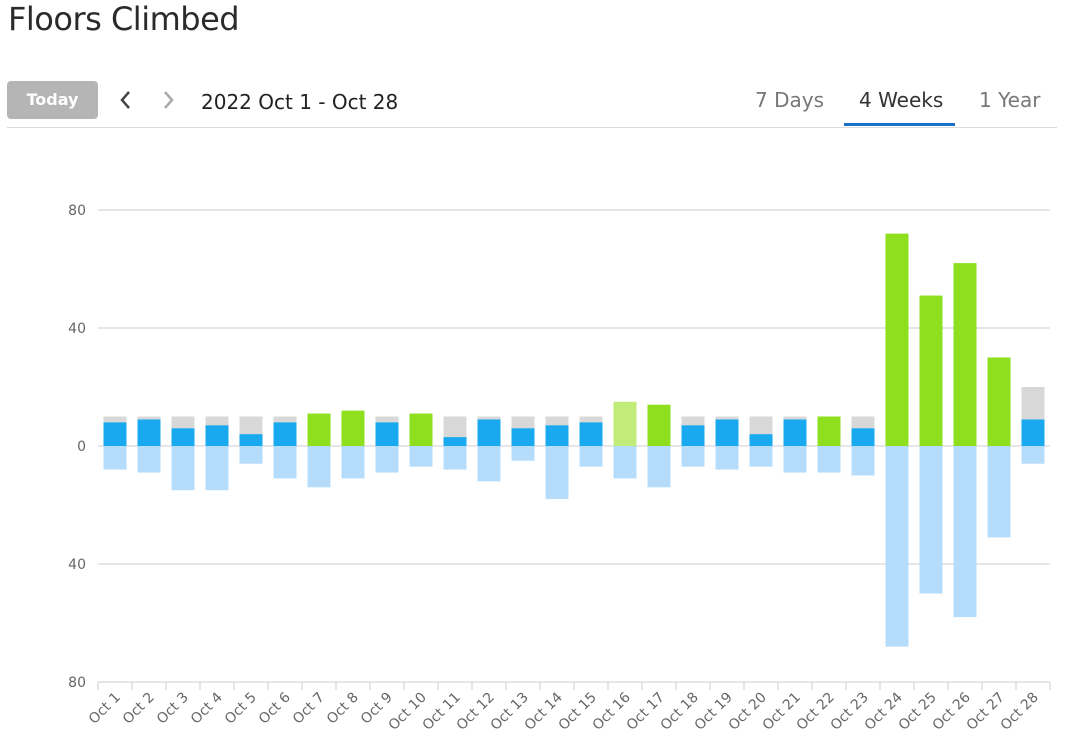 This screenshot has width=1069, height=750. I want to click on x-tick-label: Oct 3, so click(173, 709).